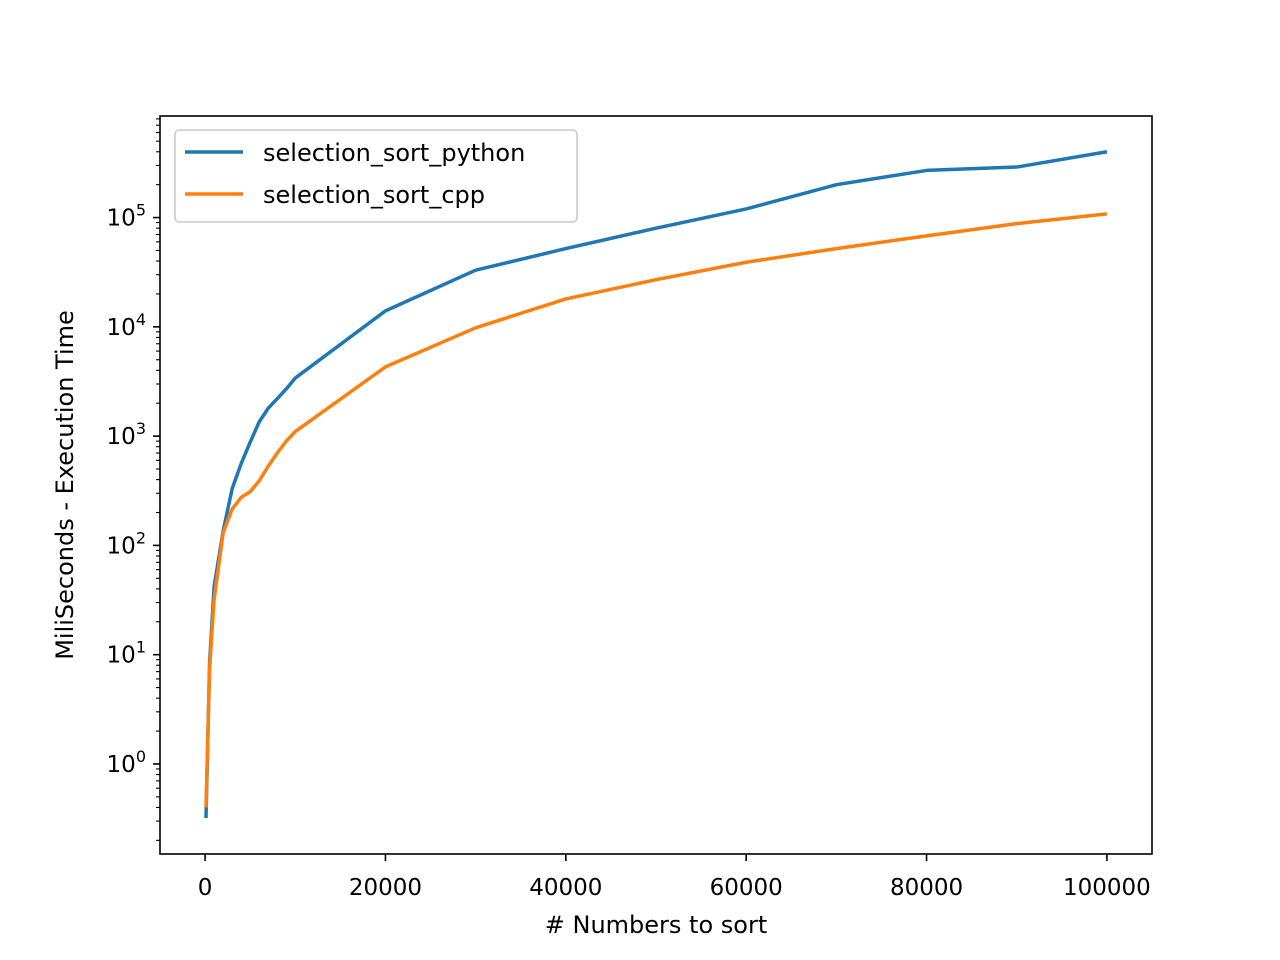 The height and width of the screenshot is (960, 1280). Describe the element at coordinates (656, 925) in the screenshot. I see `x-axis-label: # Numbers to sort` at that location.